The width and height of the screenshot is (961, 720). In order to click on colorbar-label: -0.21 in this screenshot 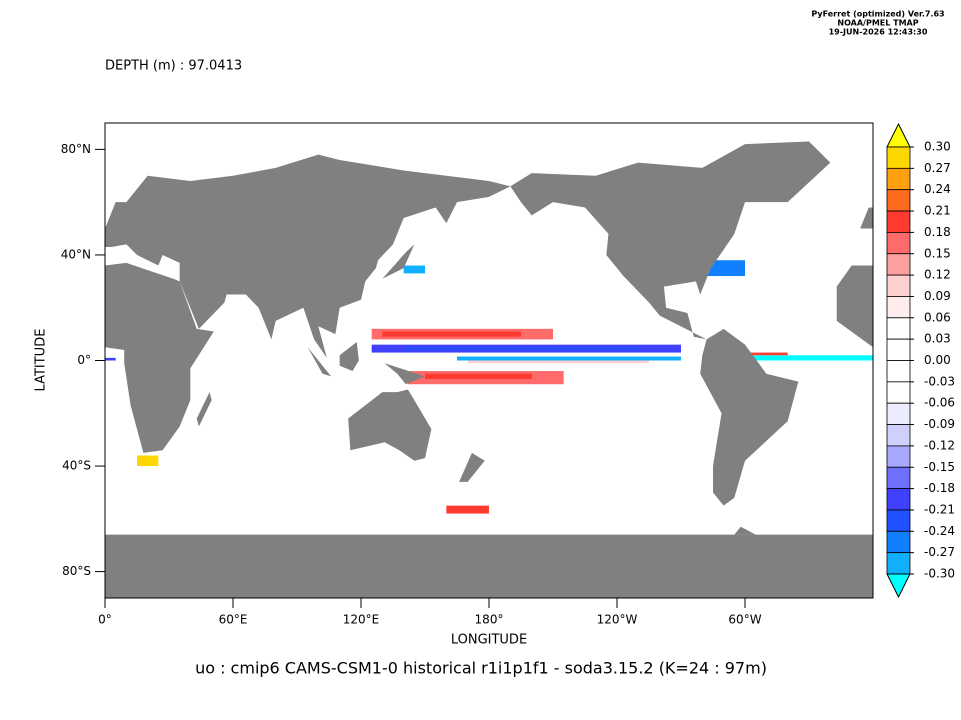, I will do `click(939, 509)`.